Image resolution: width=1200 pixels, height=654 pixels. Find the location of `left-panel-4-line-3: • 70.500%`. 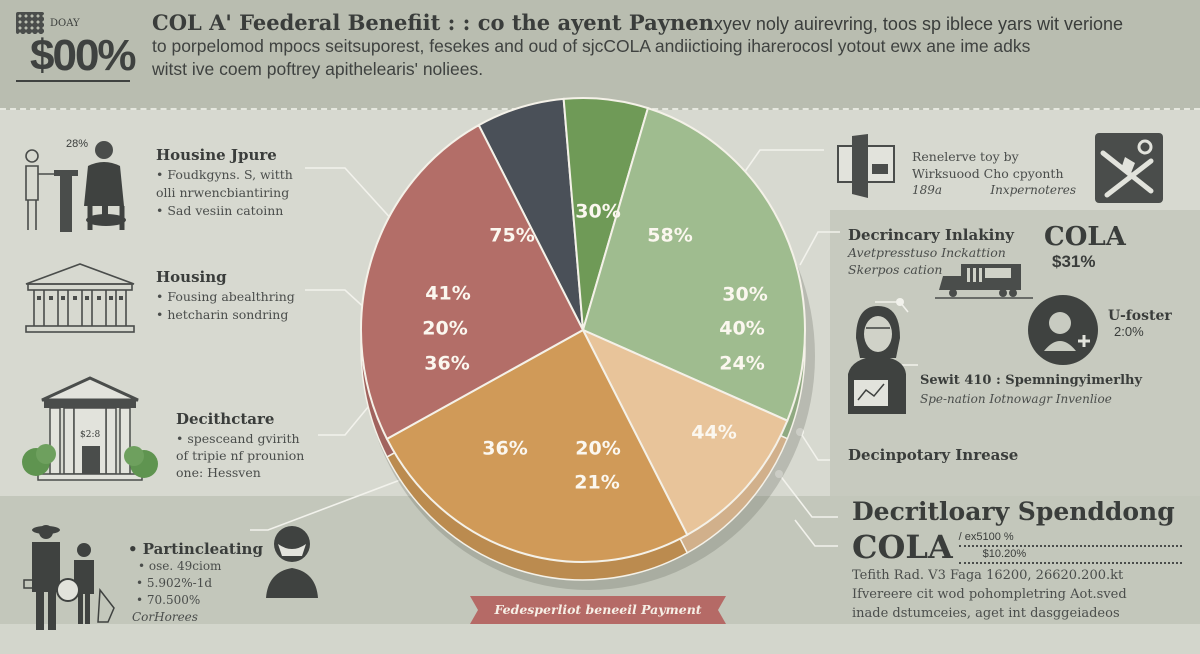

left-panel-4-line-3: • 70.500% is located at coordinates (168, 600).